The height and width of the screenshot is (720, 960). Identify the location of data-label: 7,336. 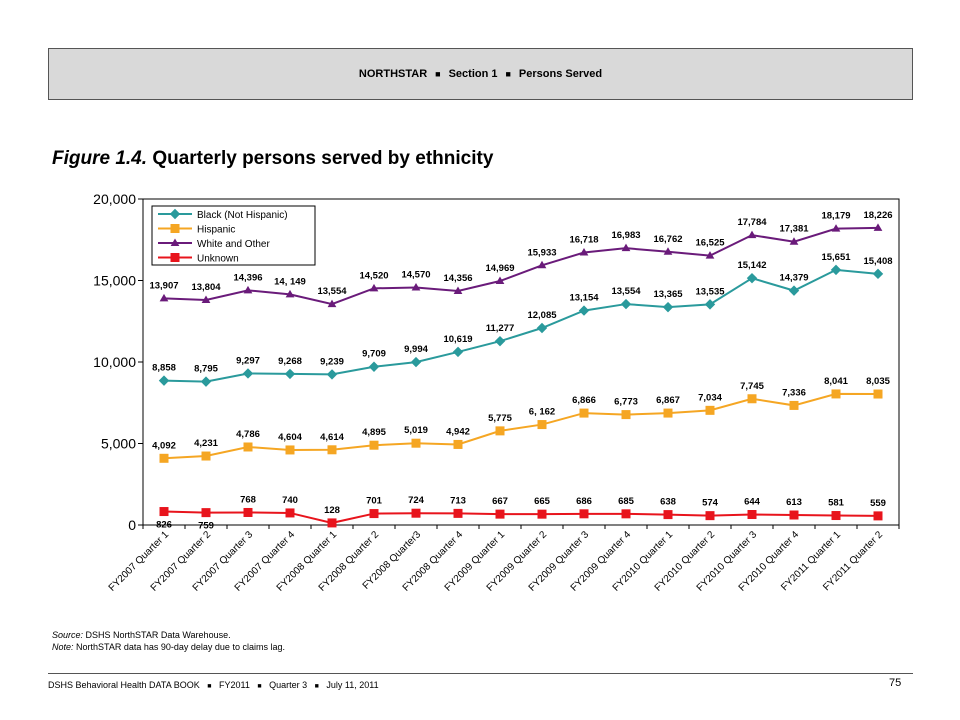
(794, 392).